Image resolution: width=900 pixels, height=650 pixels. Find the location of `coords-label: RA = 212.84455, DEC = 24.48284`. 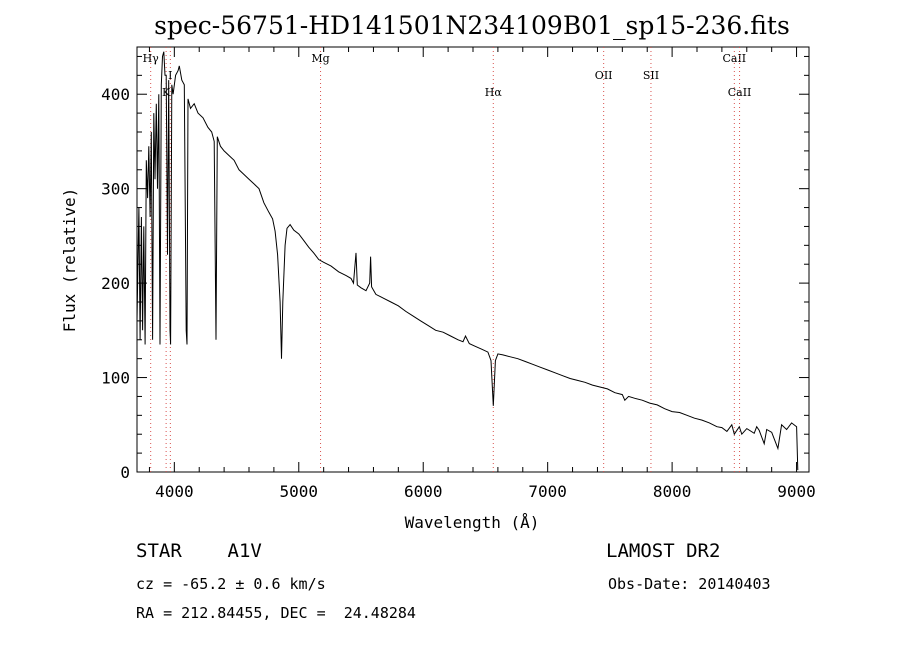

coords-label: RA = 212.84455, DEC = 24.48284 is located at coordinates (276, 613).